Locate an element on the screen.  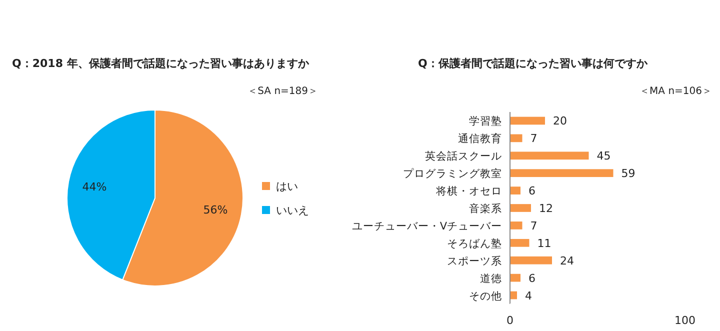
text: ＜MA n=106＞ is located at coordinates (676, 91).